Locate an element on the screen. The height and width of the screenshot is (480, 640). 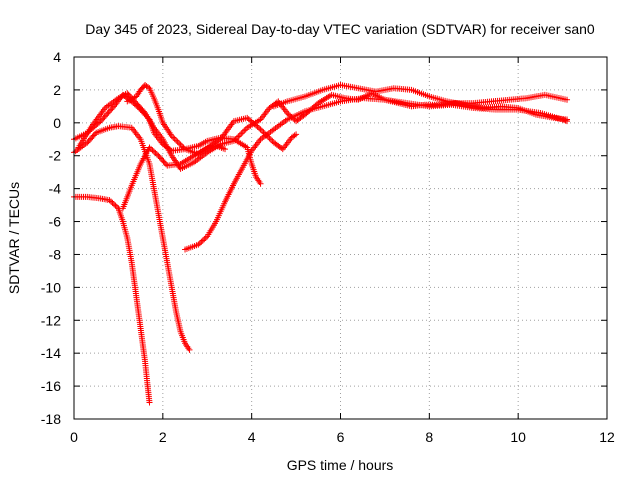
x-tick-label: 12 is located at coordinates (607, 437).